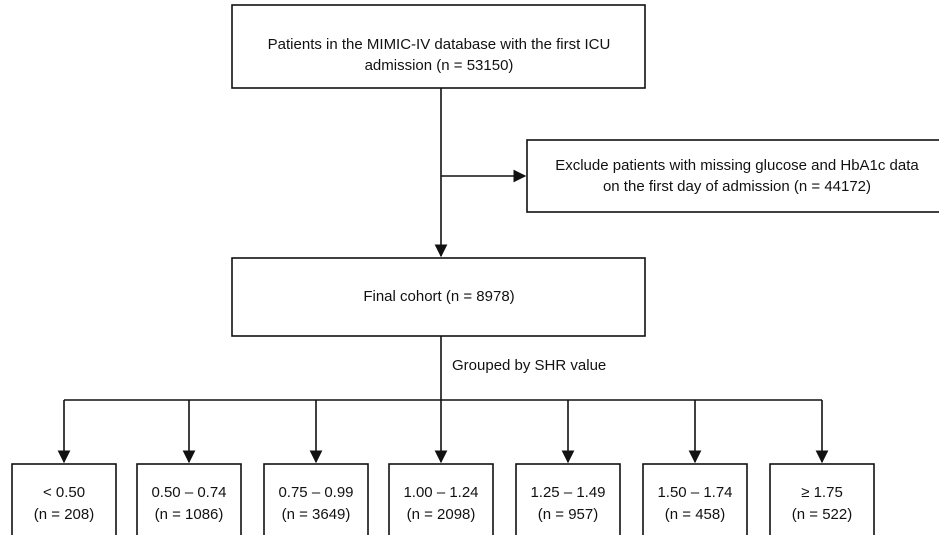  I want to click on group-count: (n = 522), so click(822, 514).